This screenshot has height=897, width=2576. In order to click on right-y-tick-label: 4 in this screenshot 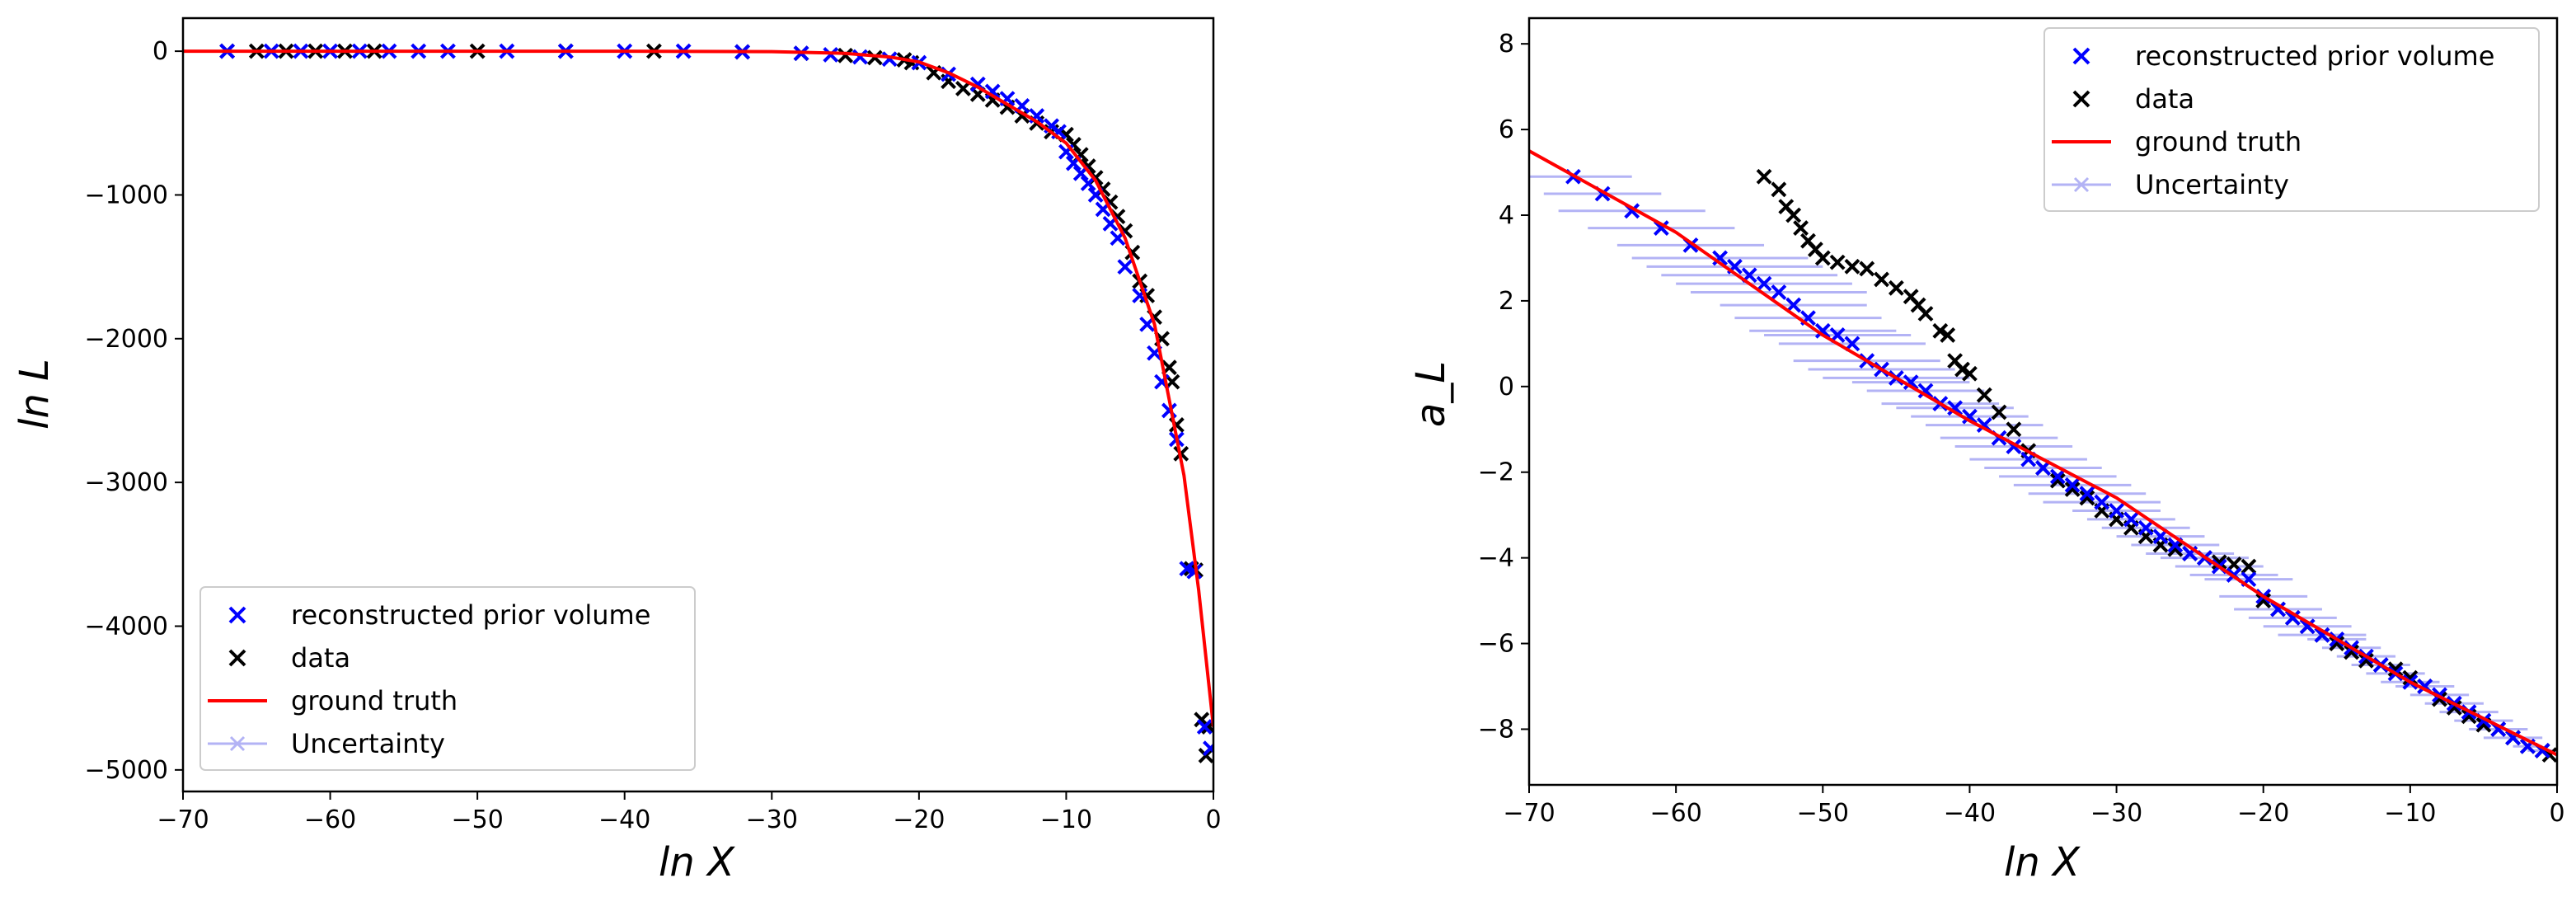, I will do `click(1507, 215)`.